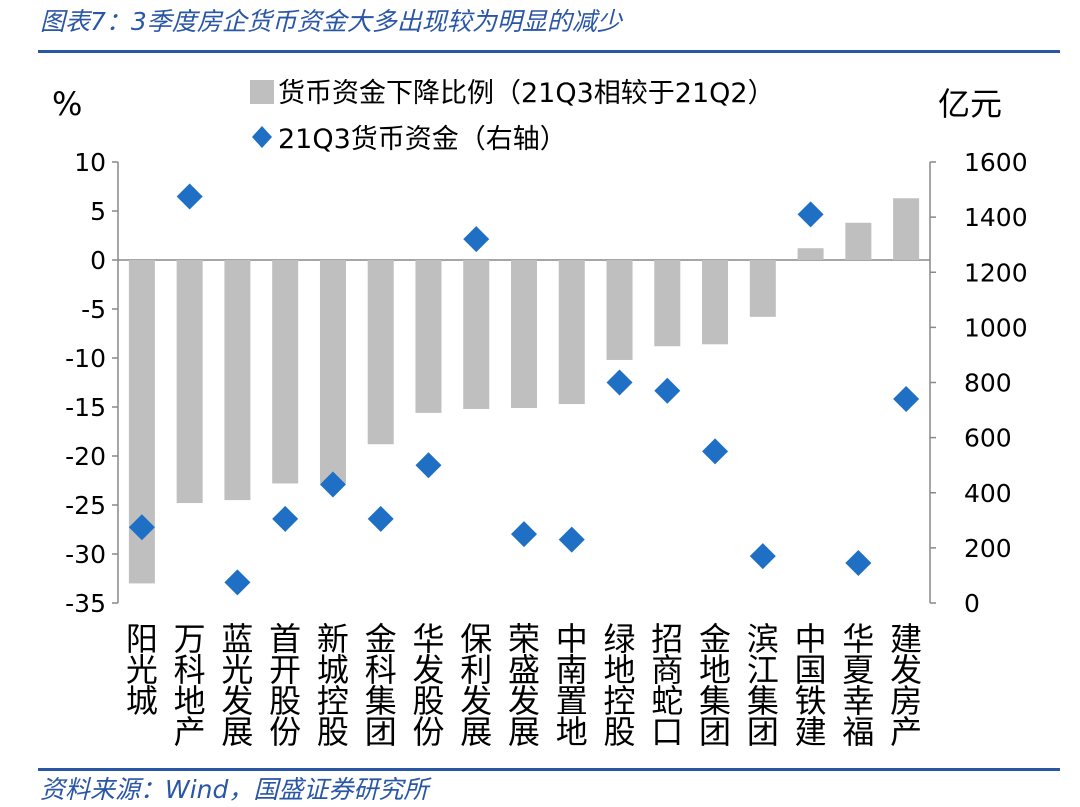 The height and width of the screenshot is (807, 1080). Describe the element at coordinates (234, 789) in the screenshot. I see `source-note: 资料来源：Wind，国盛证券研究所` at that location.